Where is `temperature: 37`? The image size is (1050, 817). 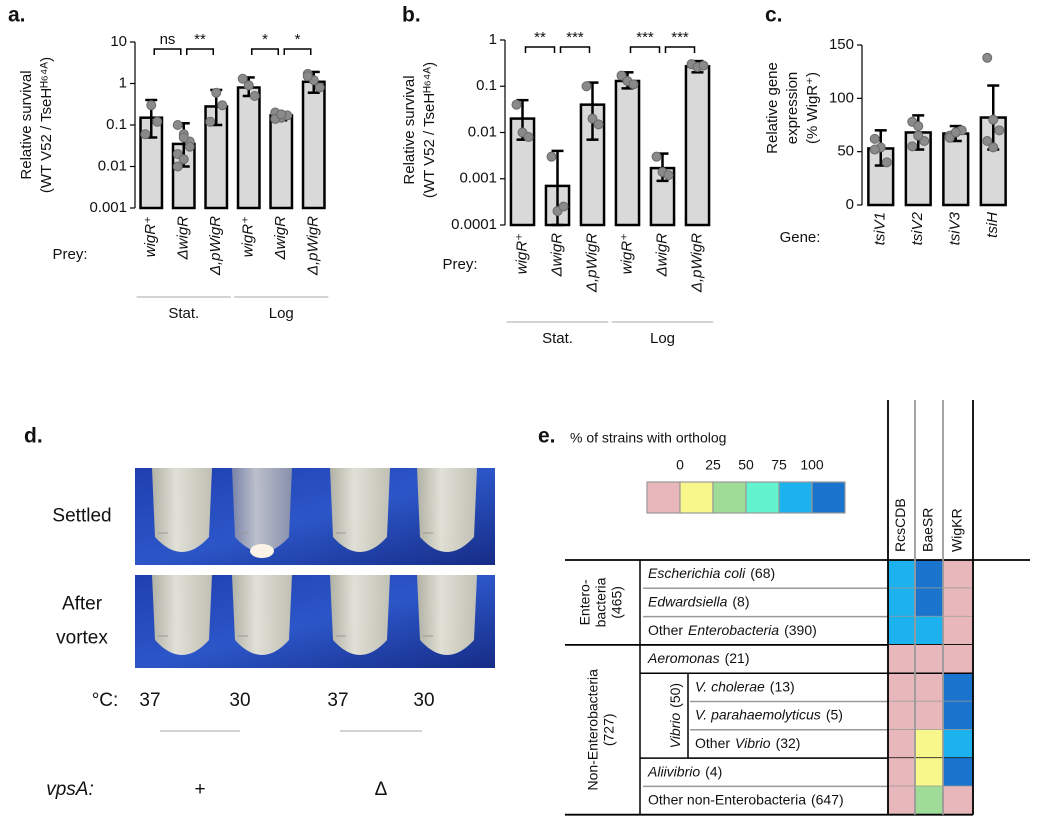 temperature: 37 is located at coordinates (337, 700).